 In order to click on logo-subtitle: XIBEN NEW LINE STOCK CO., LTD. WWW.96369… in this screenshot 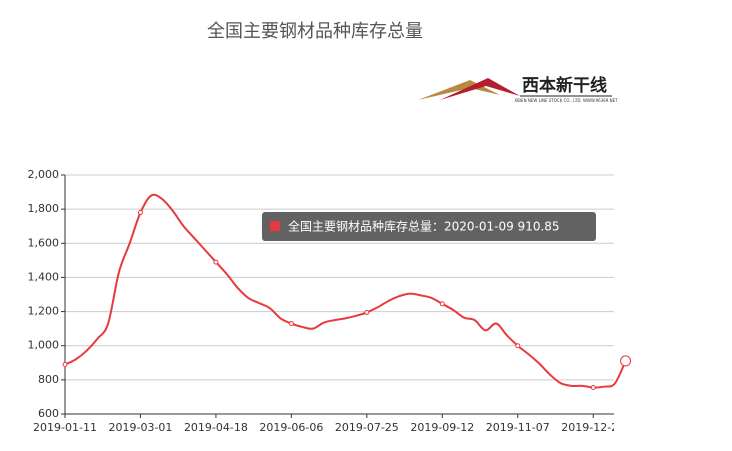, I will do `click(566, 100)`.